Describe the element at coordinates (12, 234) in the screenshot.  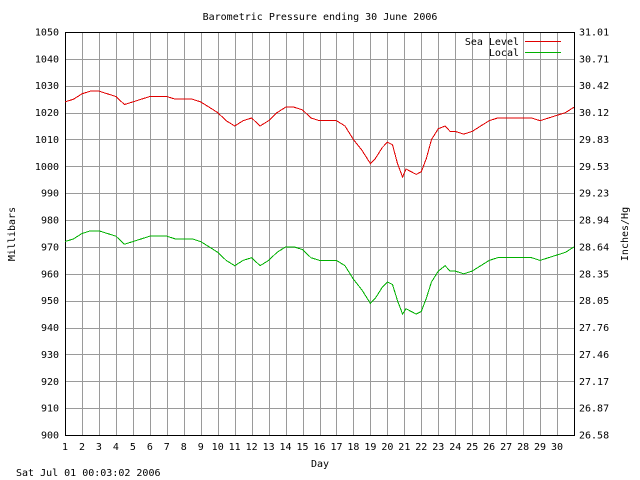
I see `y-axis-label: Millibars` at that location.